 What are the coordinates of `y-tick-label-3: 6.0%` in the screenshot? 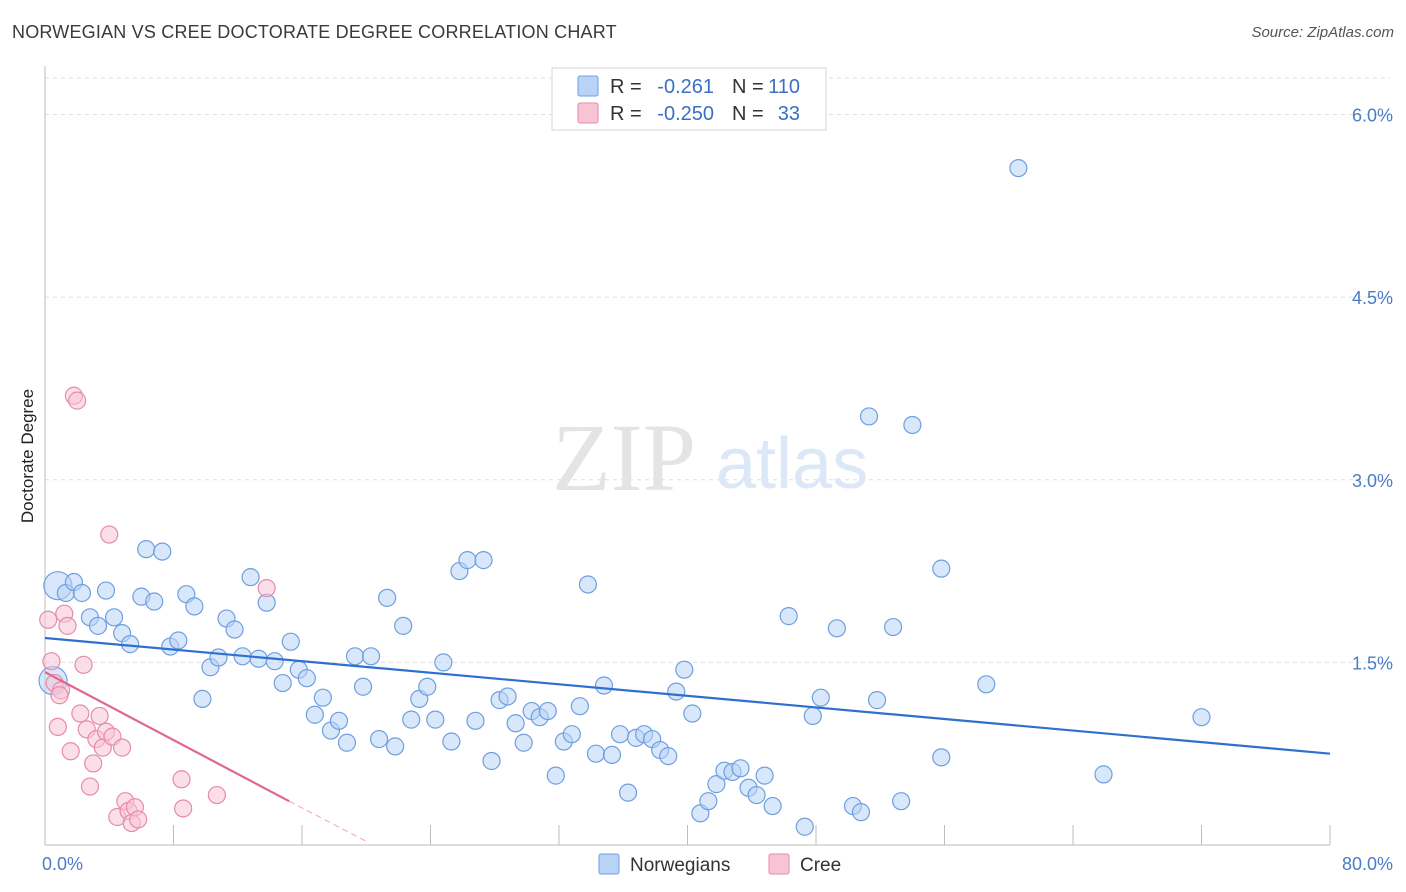 It's located at (1372, 116).